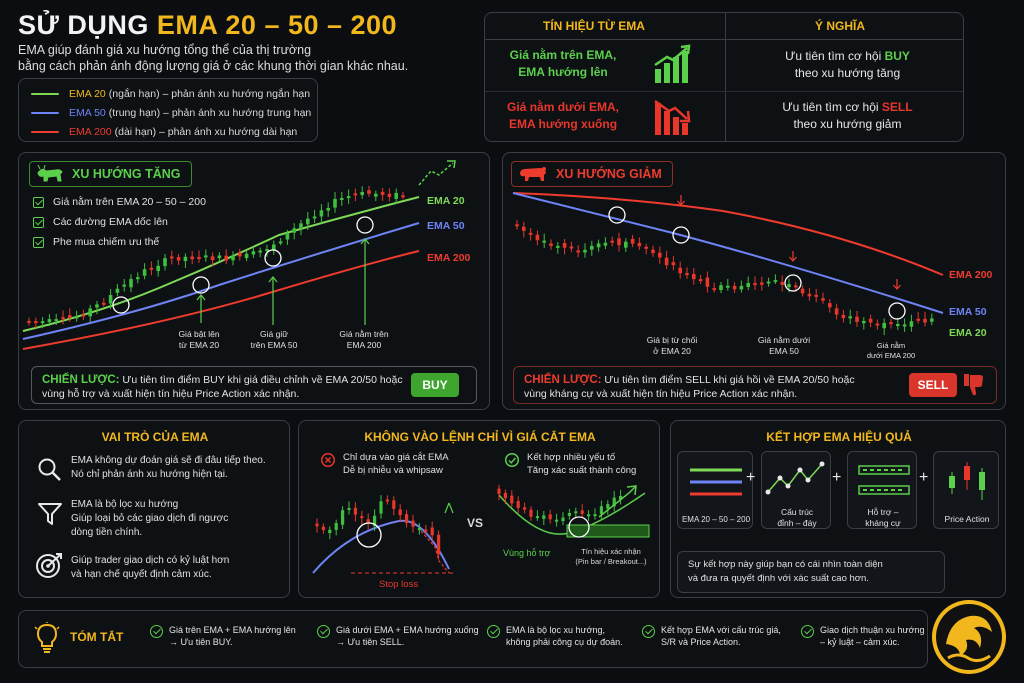 This screenshot has height=683, width=1024. What do you see at coordinates (106, 242) in the screenshot?
I see `uptrend-check-3-text: Phe mua chiếm ưu thế` at bounding box center [106, 242].